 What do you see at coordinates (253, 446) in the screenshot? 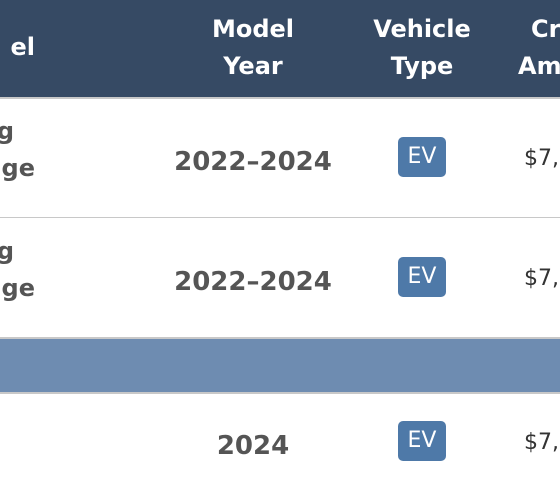
I see `row-model-year: 2024` at bounding box center [253, 446].